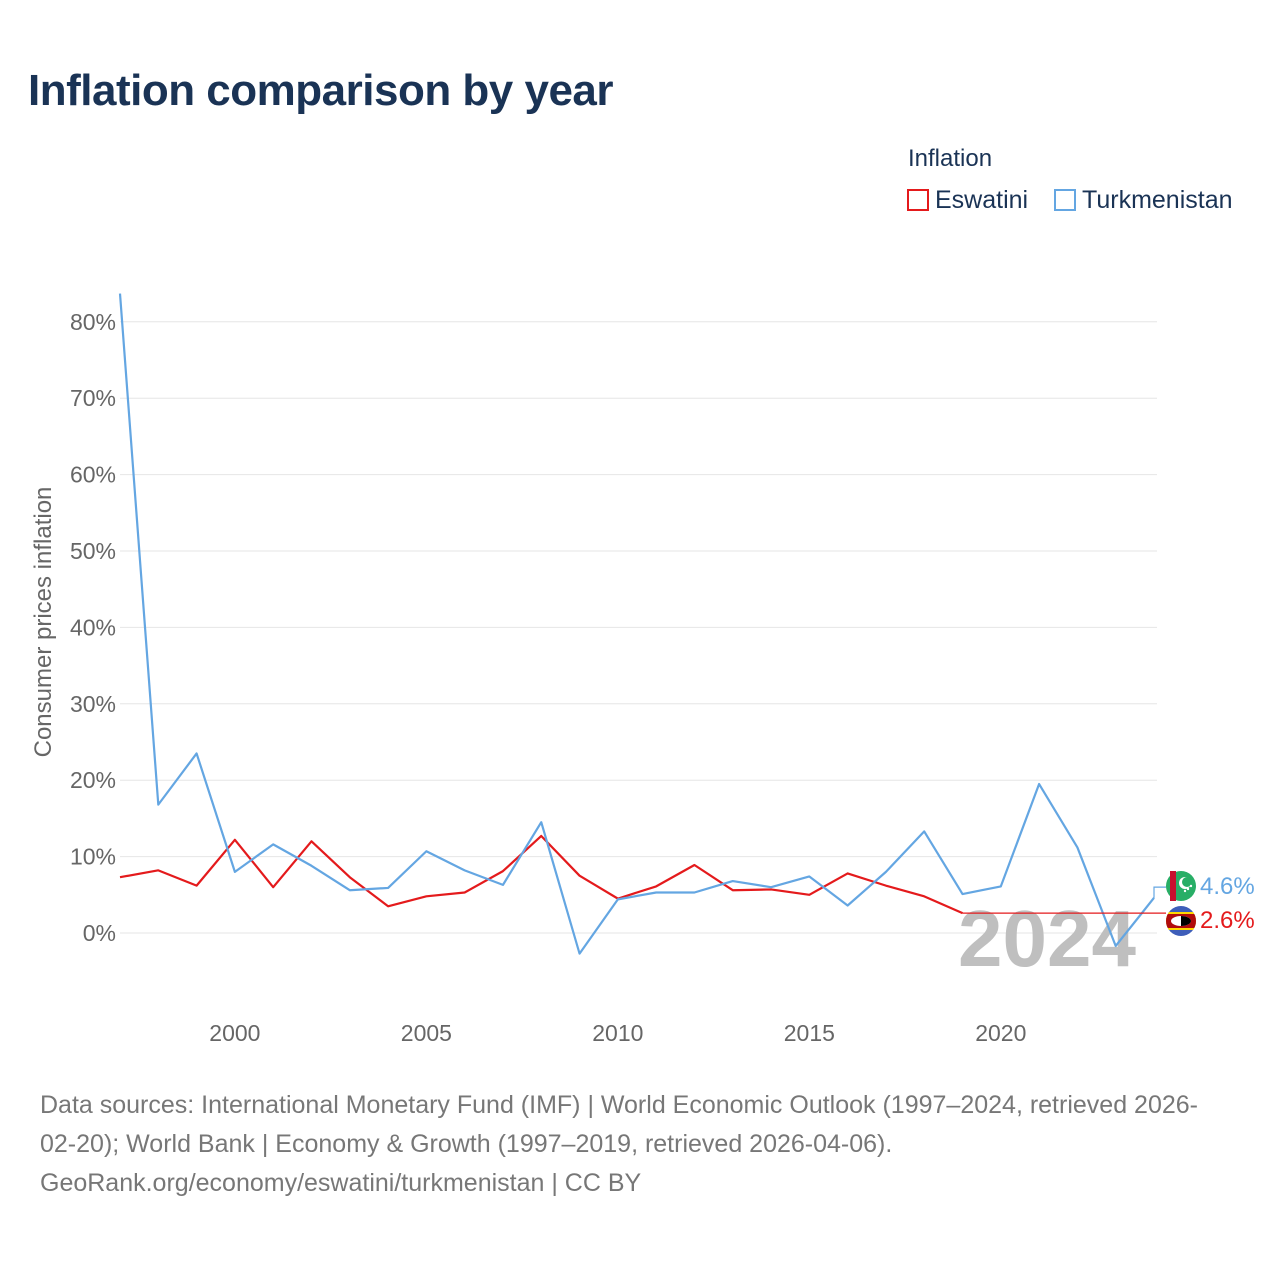  Describe the element at coordinates (321, 90) in the screenshot. I see `chart-title: Inflation comparison by year` at that location.